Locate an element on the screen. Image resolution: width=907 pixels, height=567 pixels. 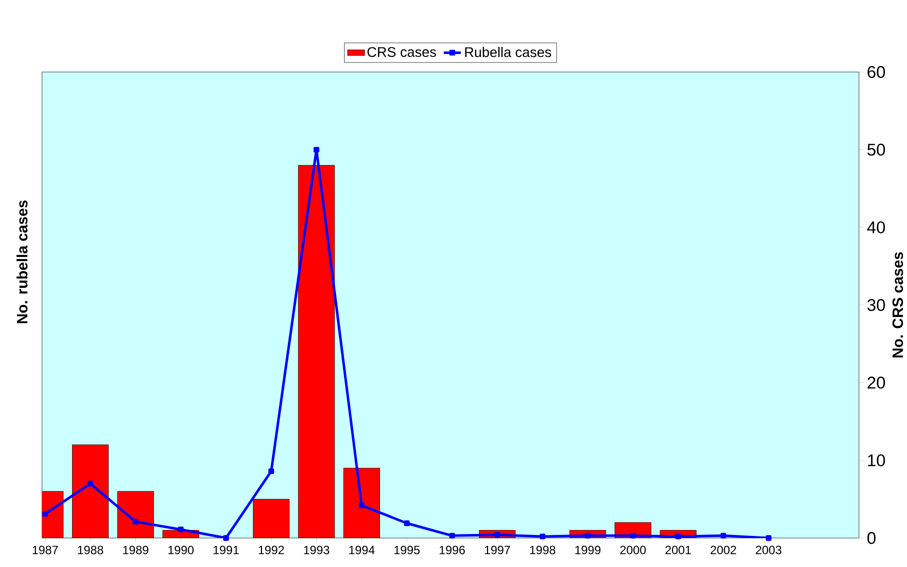
x-tick-label: 2000 is located at coordinates (633, 550).